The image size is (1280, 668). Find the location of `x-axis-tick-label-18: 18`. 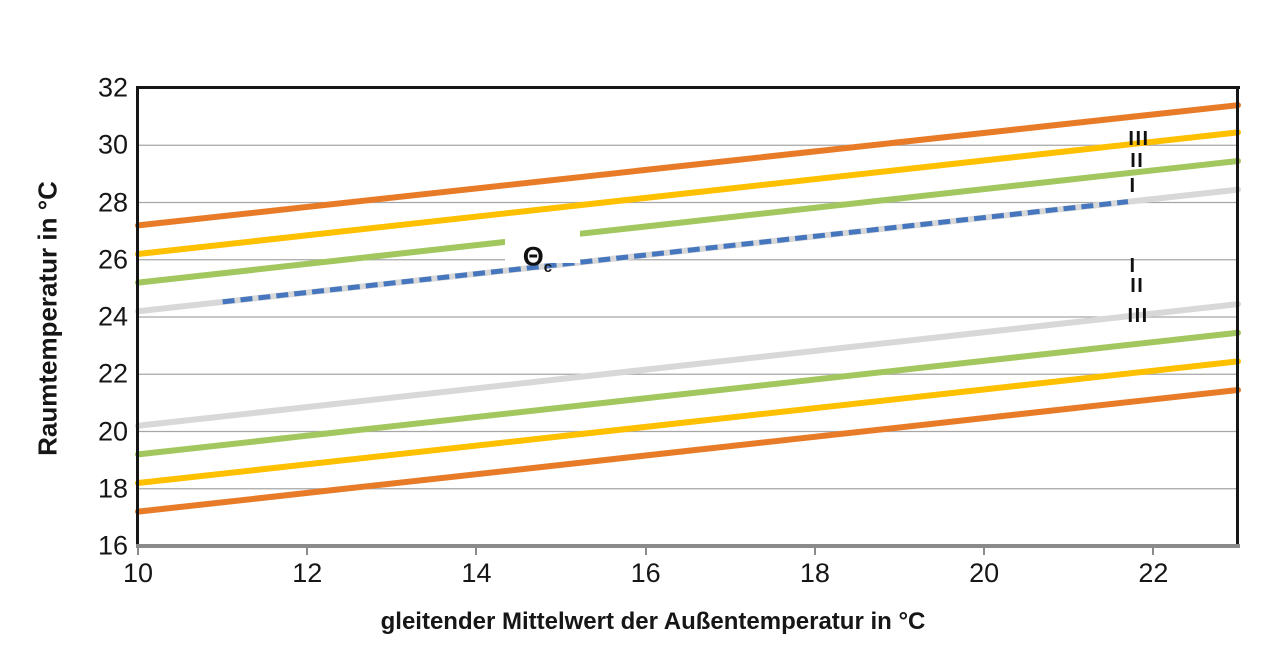

x-axis-tick-label-18: 18 is located at coordinates (814, 573).